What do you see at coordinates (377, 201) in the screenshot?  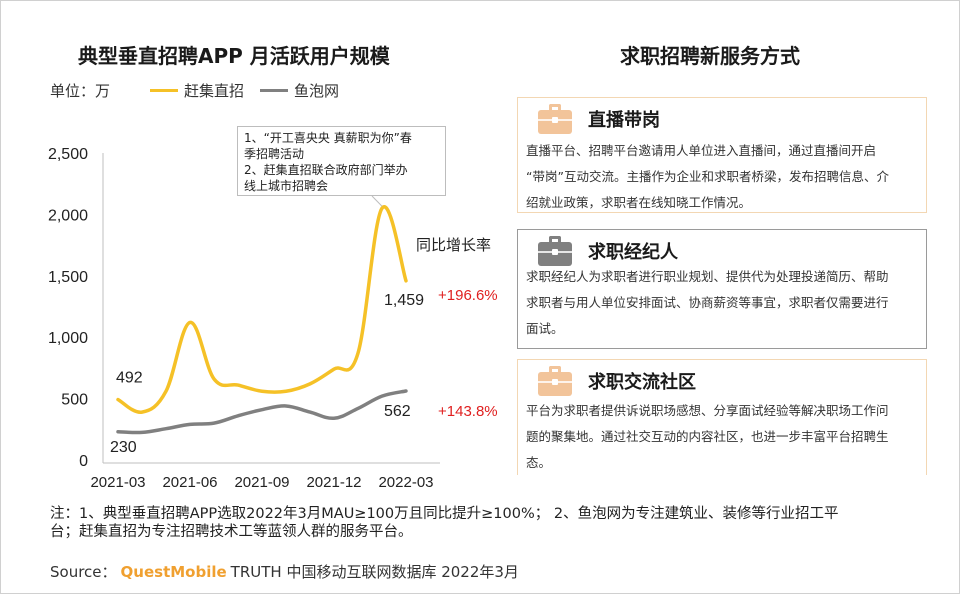 I see `callout-pointer` at bounding box center [377, 201].